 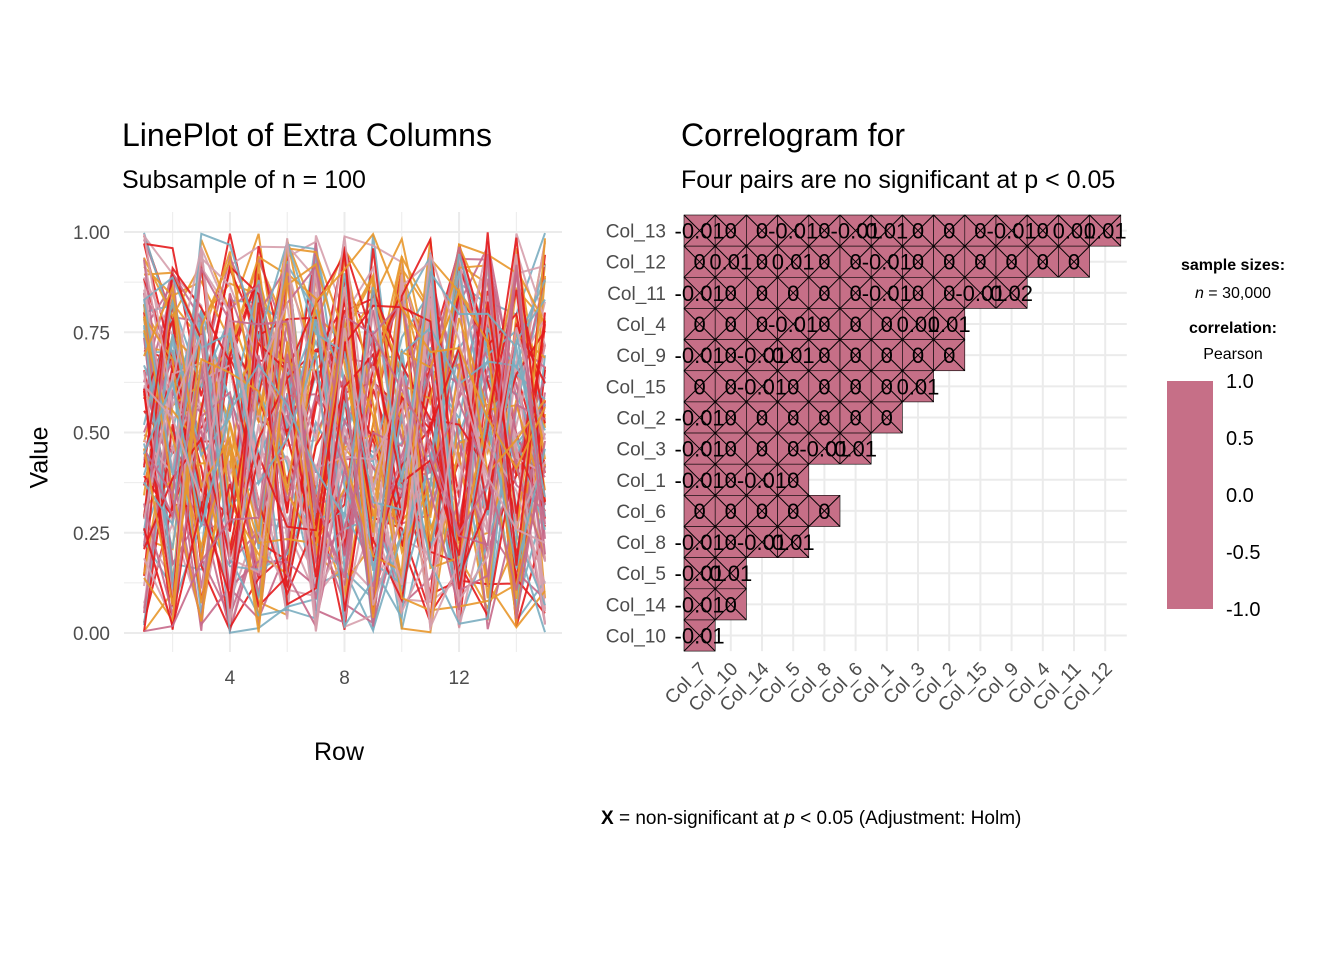 I want to click on left-chart-subtitle: Subsample of n = 100, so click(x=244, y=180).